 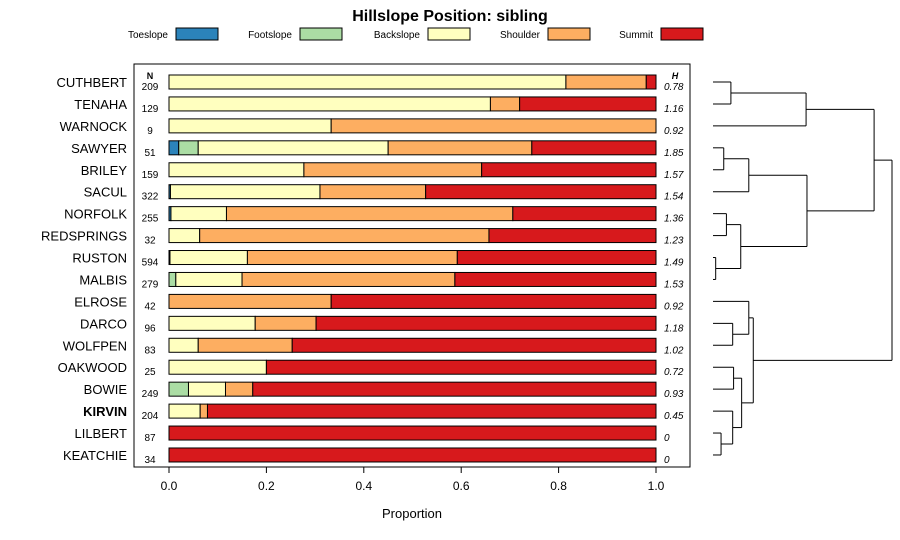 I want to click on row-n: 32, so click(x=150, y=241).